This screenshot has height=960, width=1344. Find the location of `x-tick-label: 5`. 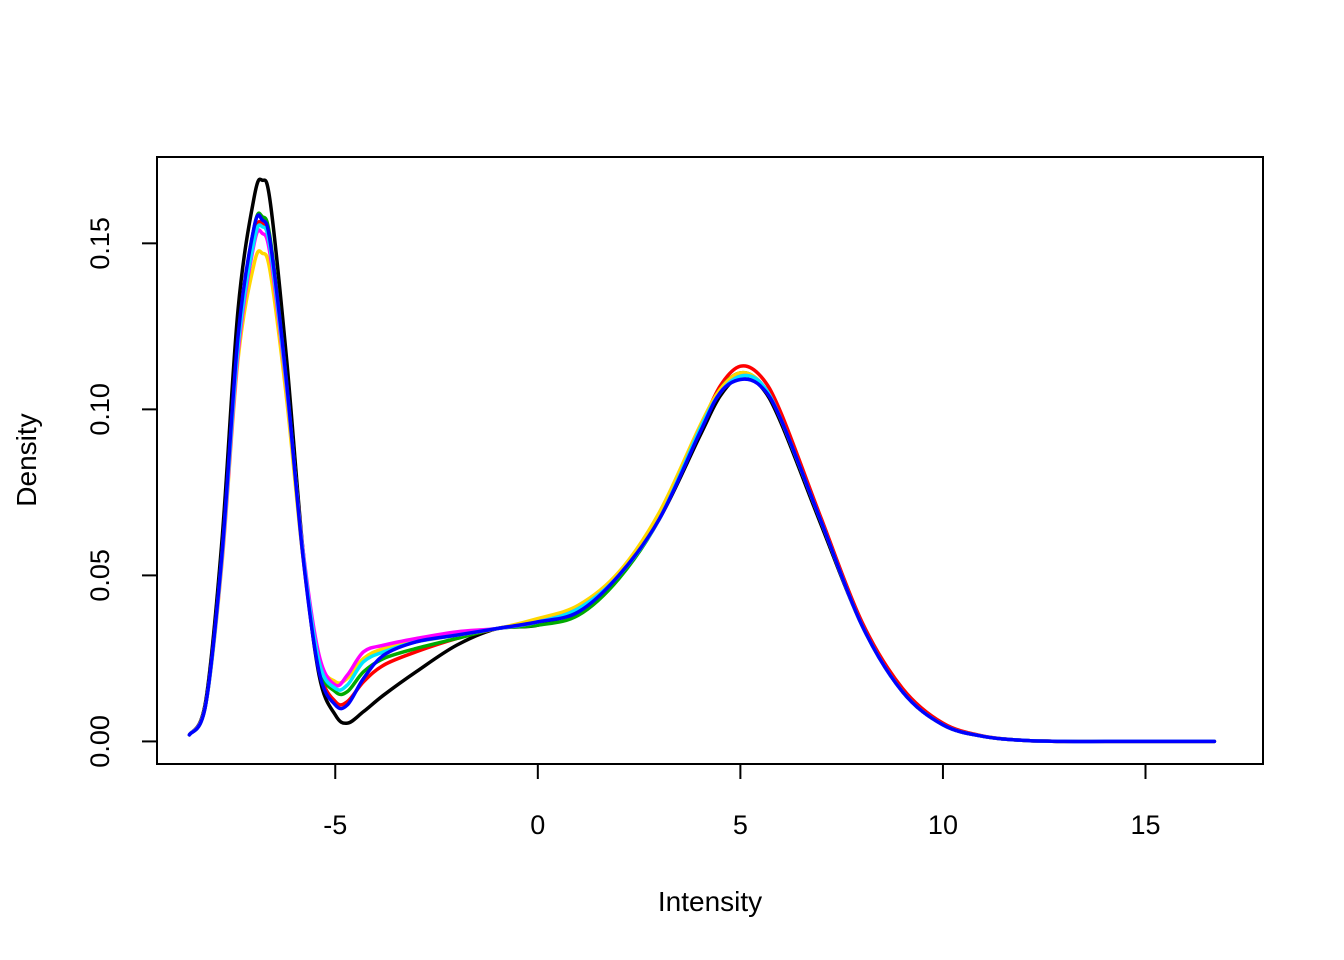

x-tick-label: 5 is located at coordinates (740, 825).